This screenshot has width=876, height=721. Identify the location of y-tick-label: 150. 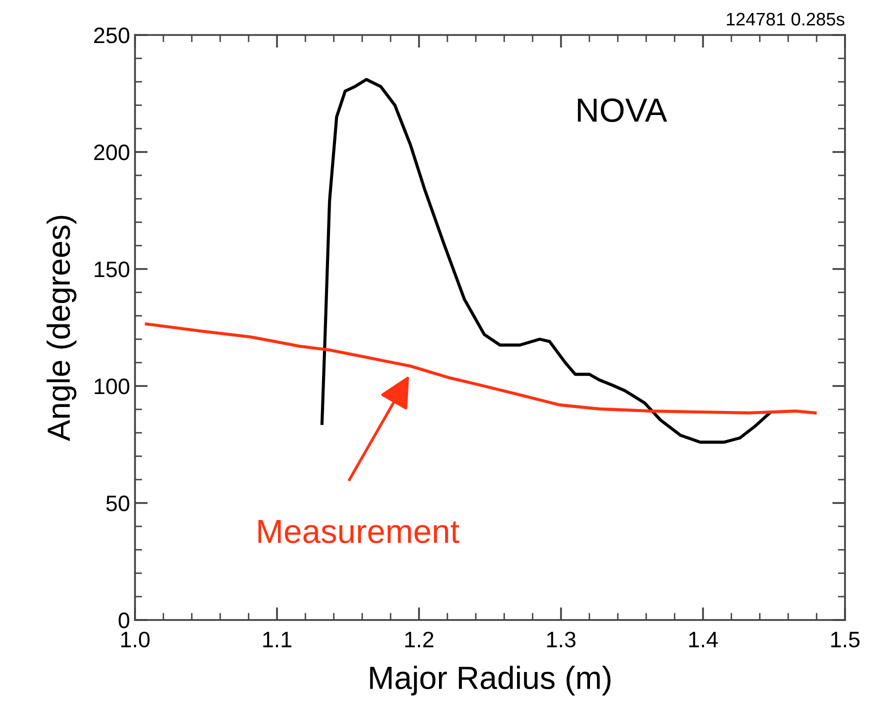
(112, 270).